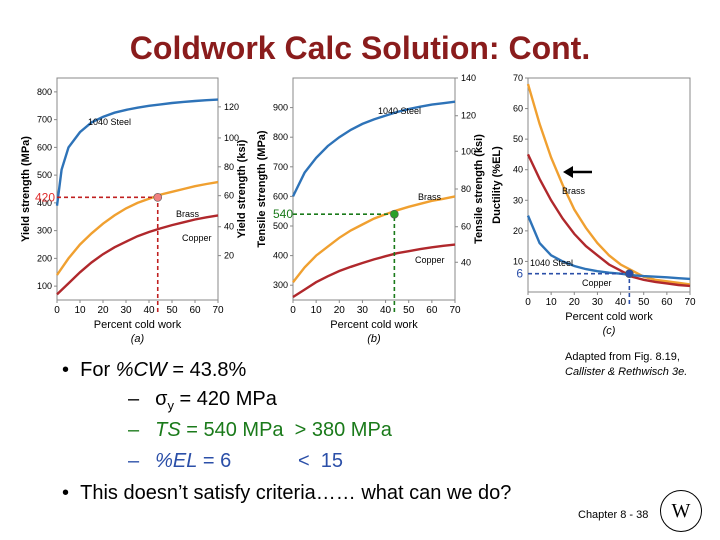  Describe the element at coordinates (468, 116) in the screenshot. I see `panel-2-y2-tick-label: 120` at that location.